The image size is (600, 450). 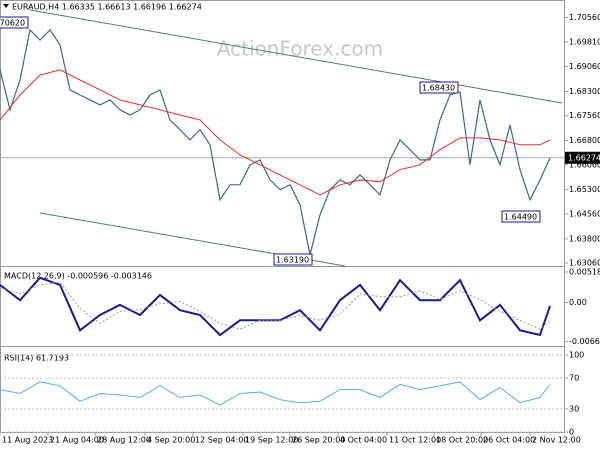 What do you see at coordinates (584, 238) in the screenshot?
I see `y-tick-label: 1.63800` at bounding box center [584, 238].